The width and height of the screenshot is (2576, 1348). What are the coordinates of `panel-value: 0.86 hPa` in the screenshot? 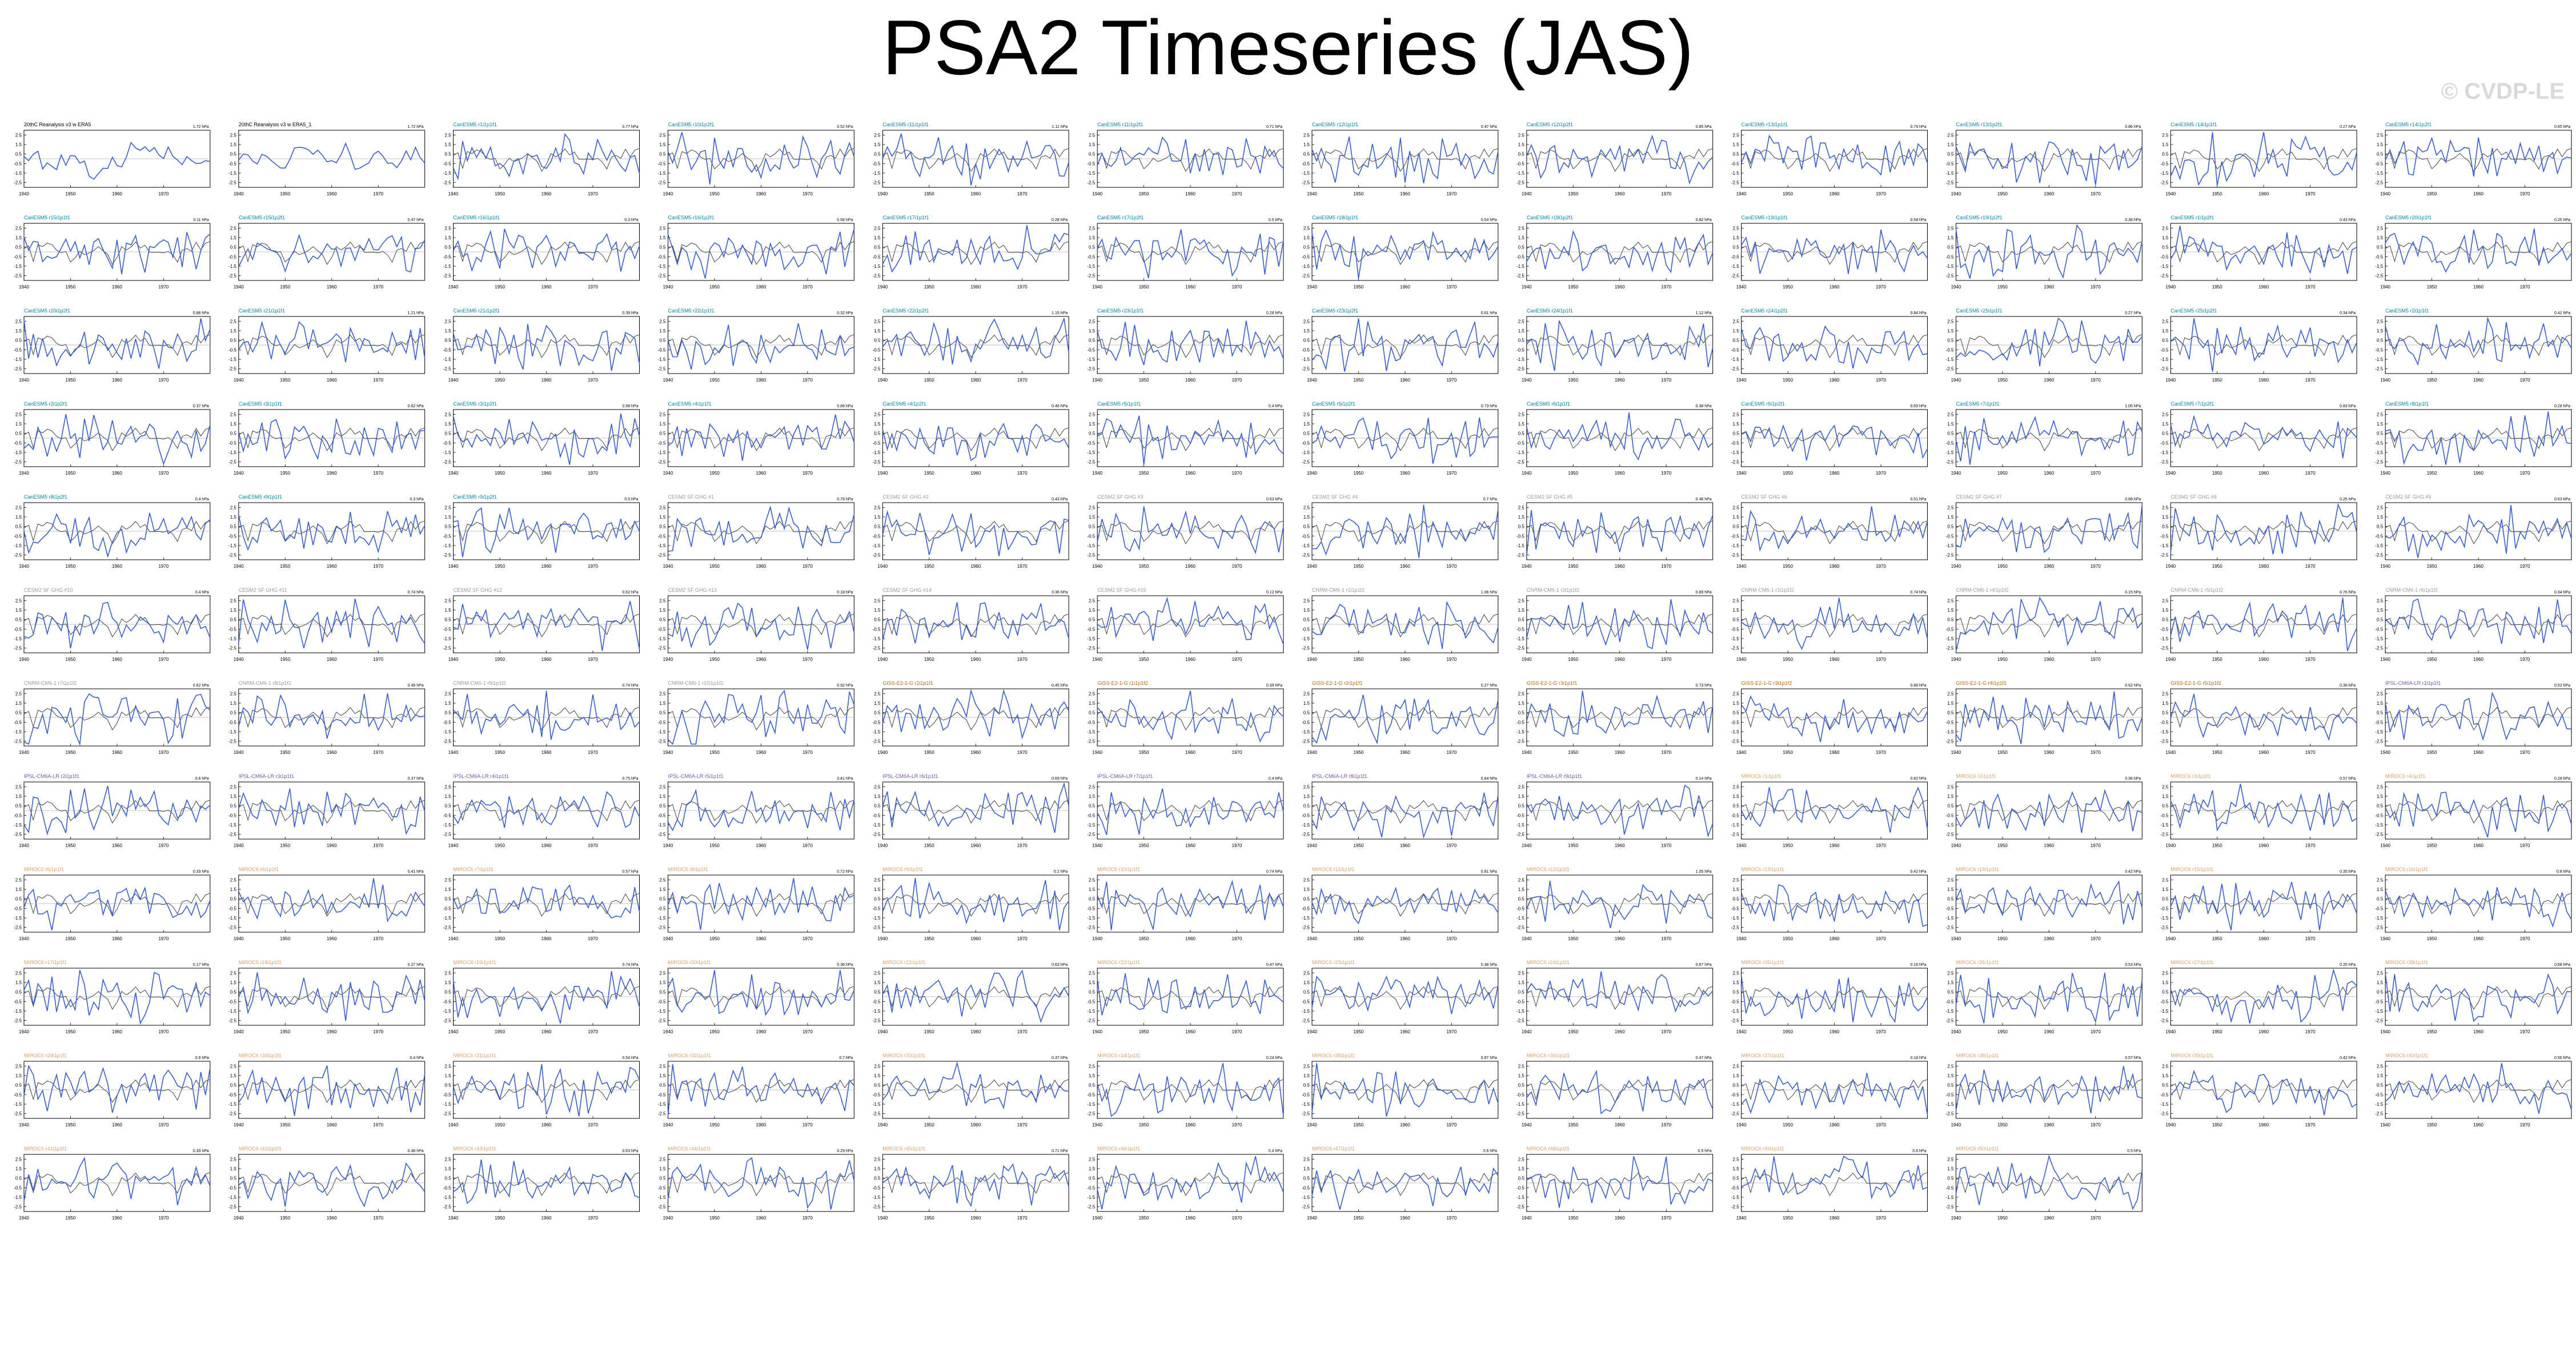 It's located at (2133, 127).